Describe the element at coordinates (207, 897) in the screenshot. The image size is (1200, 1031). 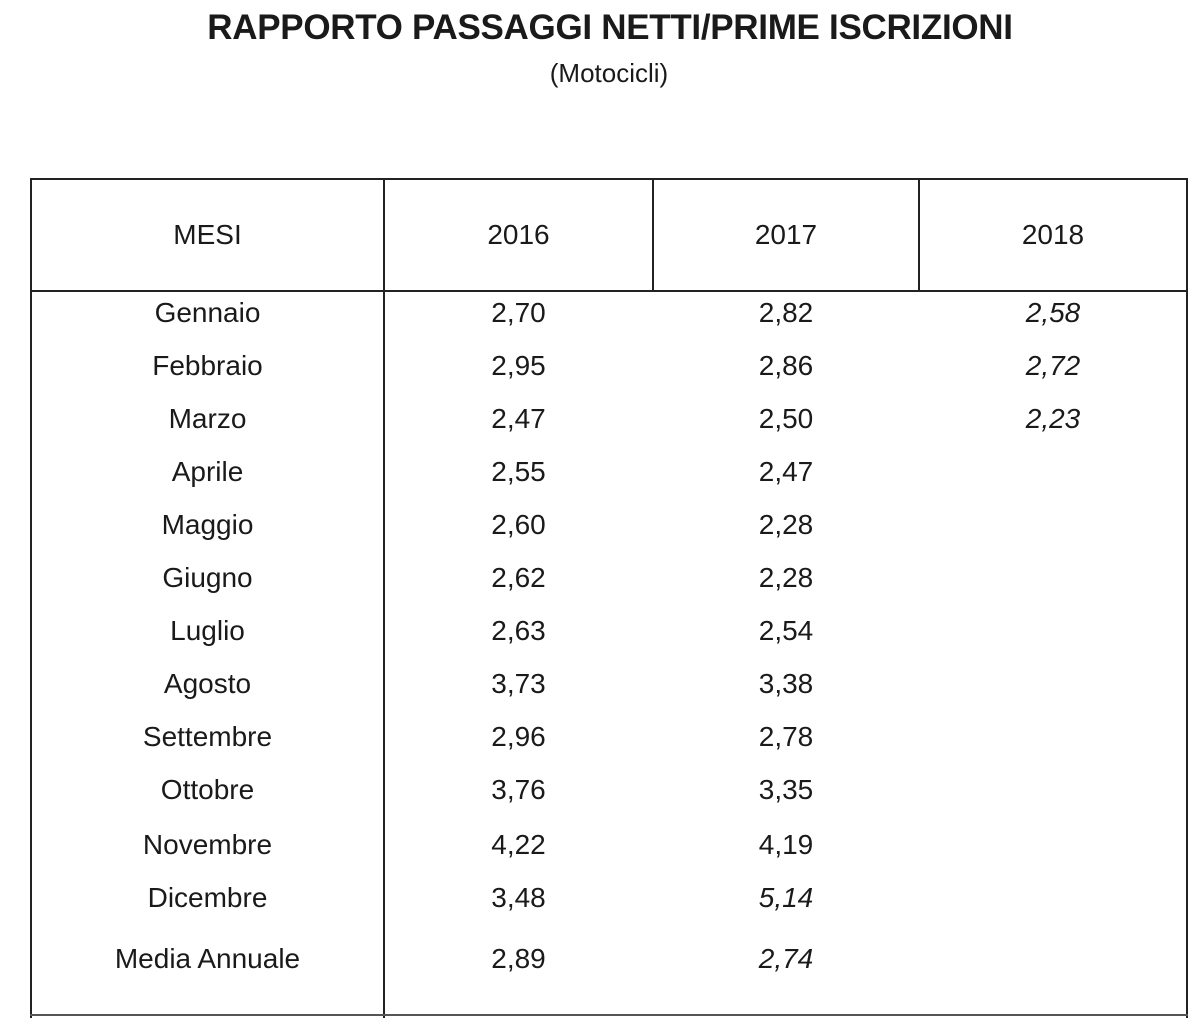
I see `cell-month: Dicembre` at that location.